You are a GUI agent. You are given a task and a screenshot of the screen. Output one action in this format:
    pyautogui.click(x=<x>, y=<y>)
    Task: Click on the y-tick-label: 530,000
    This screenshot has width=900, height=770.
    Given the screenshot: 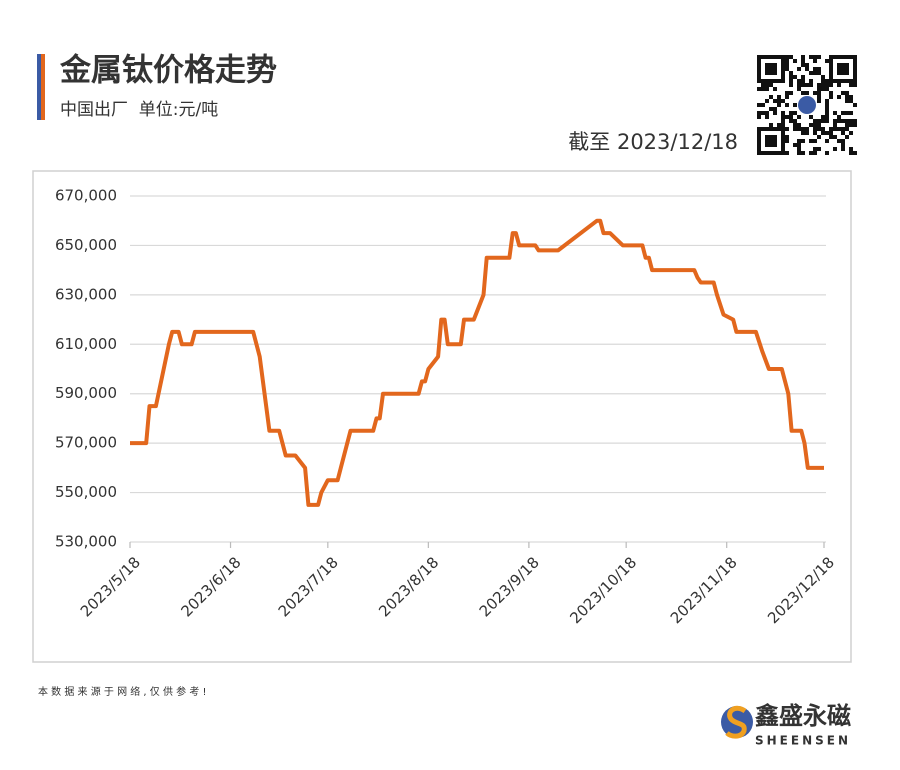 What is the action you would take?
    pyautogui.click(x=86, y=542)
    